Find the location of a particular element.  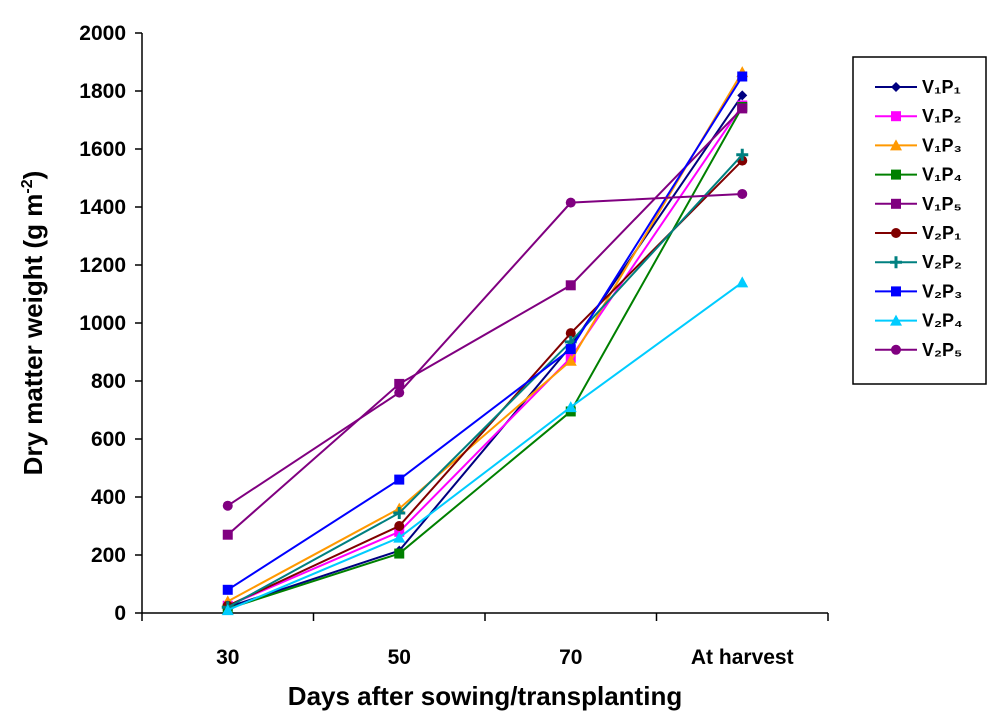

x-tick-label: 70 is located at coordinates (570, 657).